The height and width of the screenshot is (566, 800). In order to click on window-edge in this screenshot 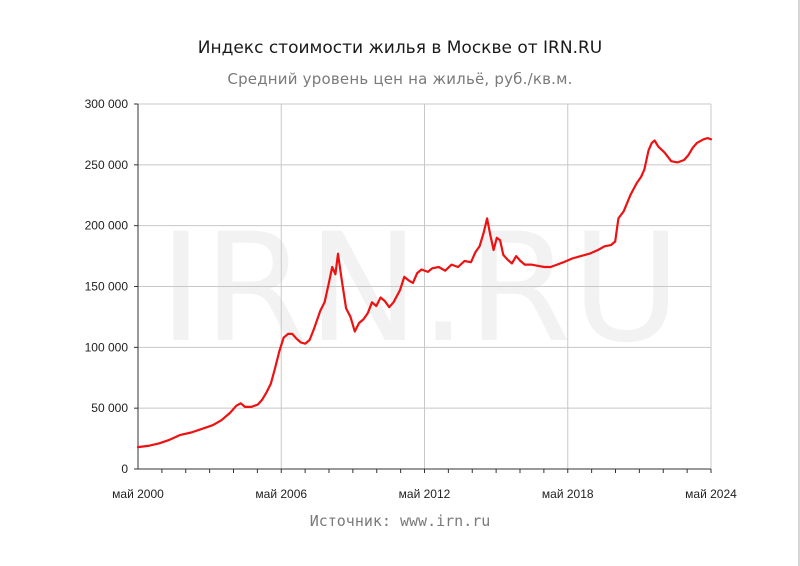, I will do `click(799, 283)`.